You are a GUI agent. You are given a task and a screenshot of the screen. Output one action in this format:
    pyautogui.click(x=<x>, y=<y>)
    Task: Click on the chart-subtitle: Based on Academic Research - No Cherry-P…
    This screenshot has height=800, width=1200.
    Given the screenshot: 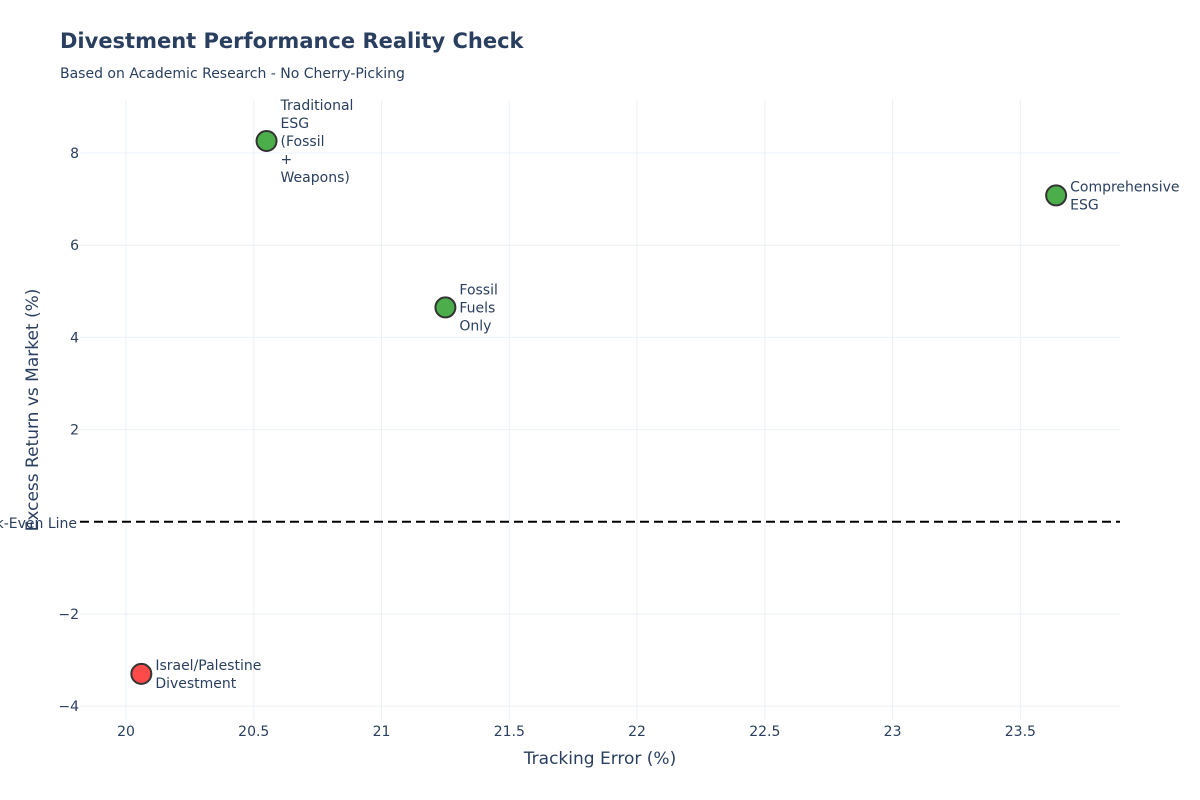 What is the action you would take?
    pyautogui.click(x=232, y=74)
    